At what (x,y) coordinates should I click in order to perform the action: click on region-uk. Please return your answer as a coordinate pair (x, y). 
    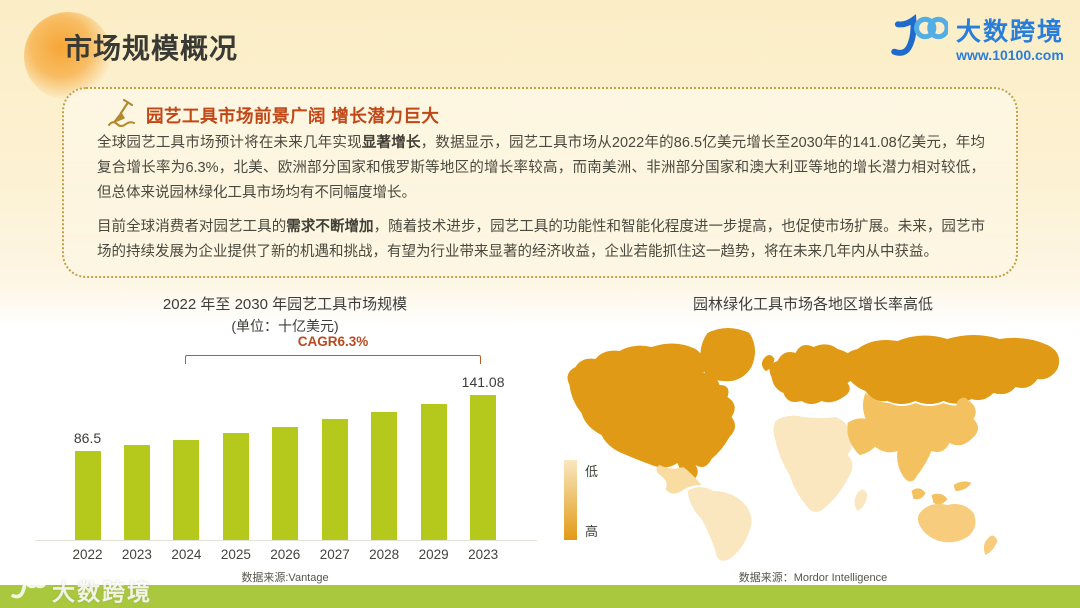
    Looking at the image, I should click on (768, 363).